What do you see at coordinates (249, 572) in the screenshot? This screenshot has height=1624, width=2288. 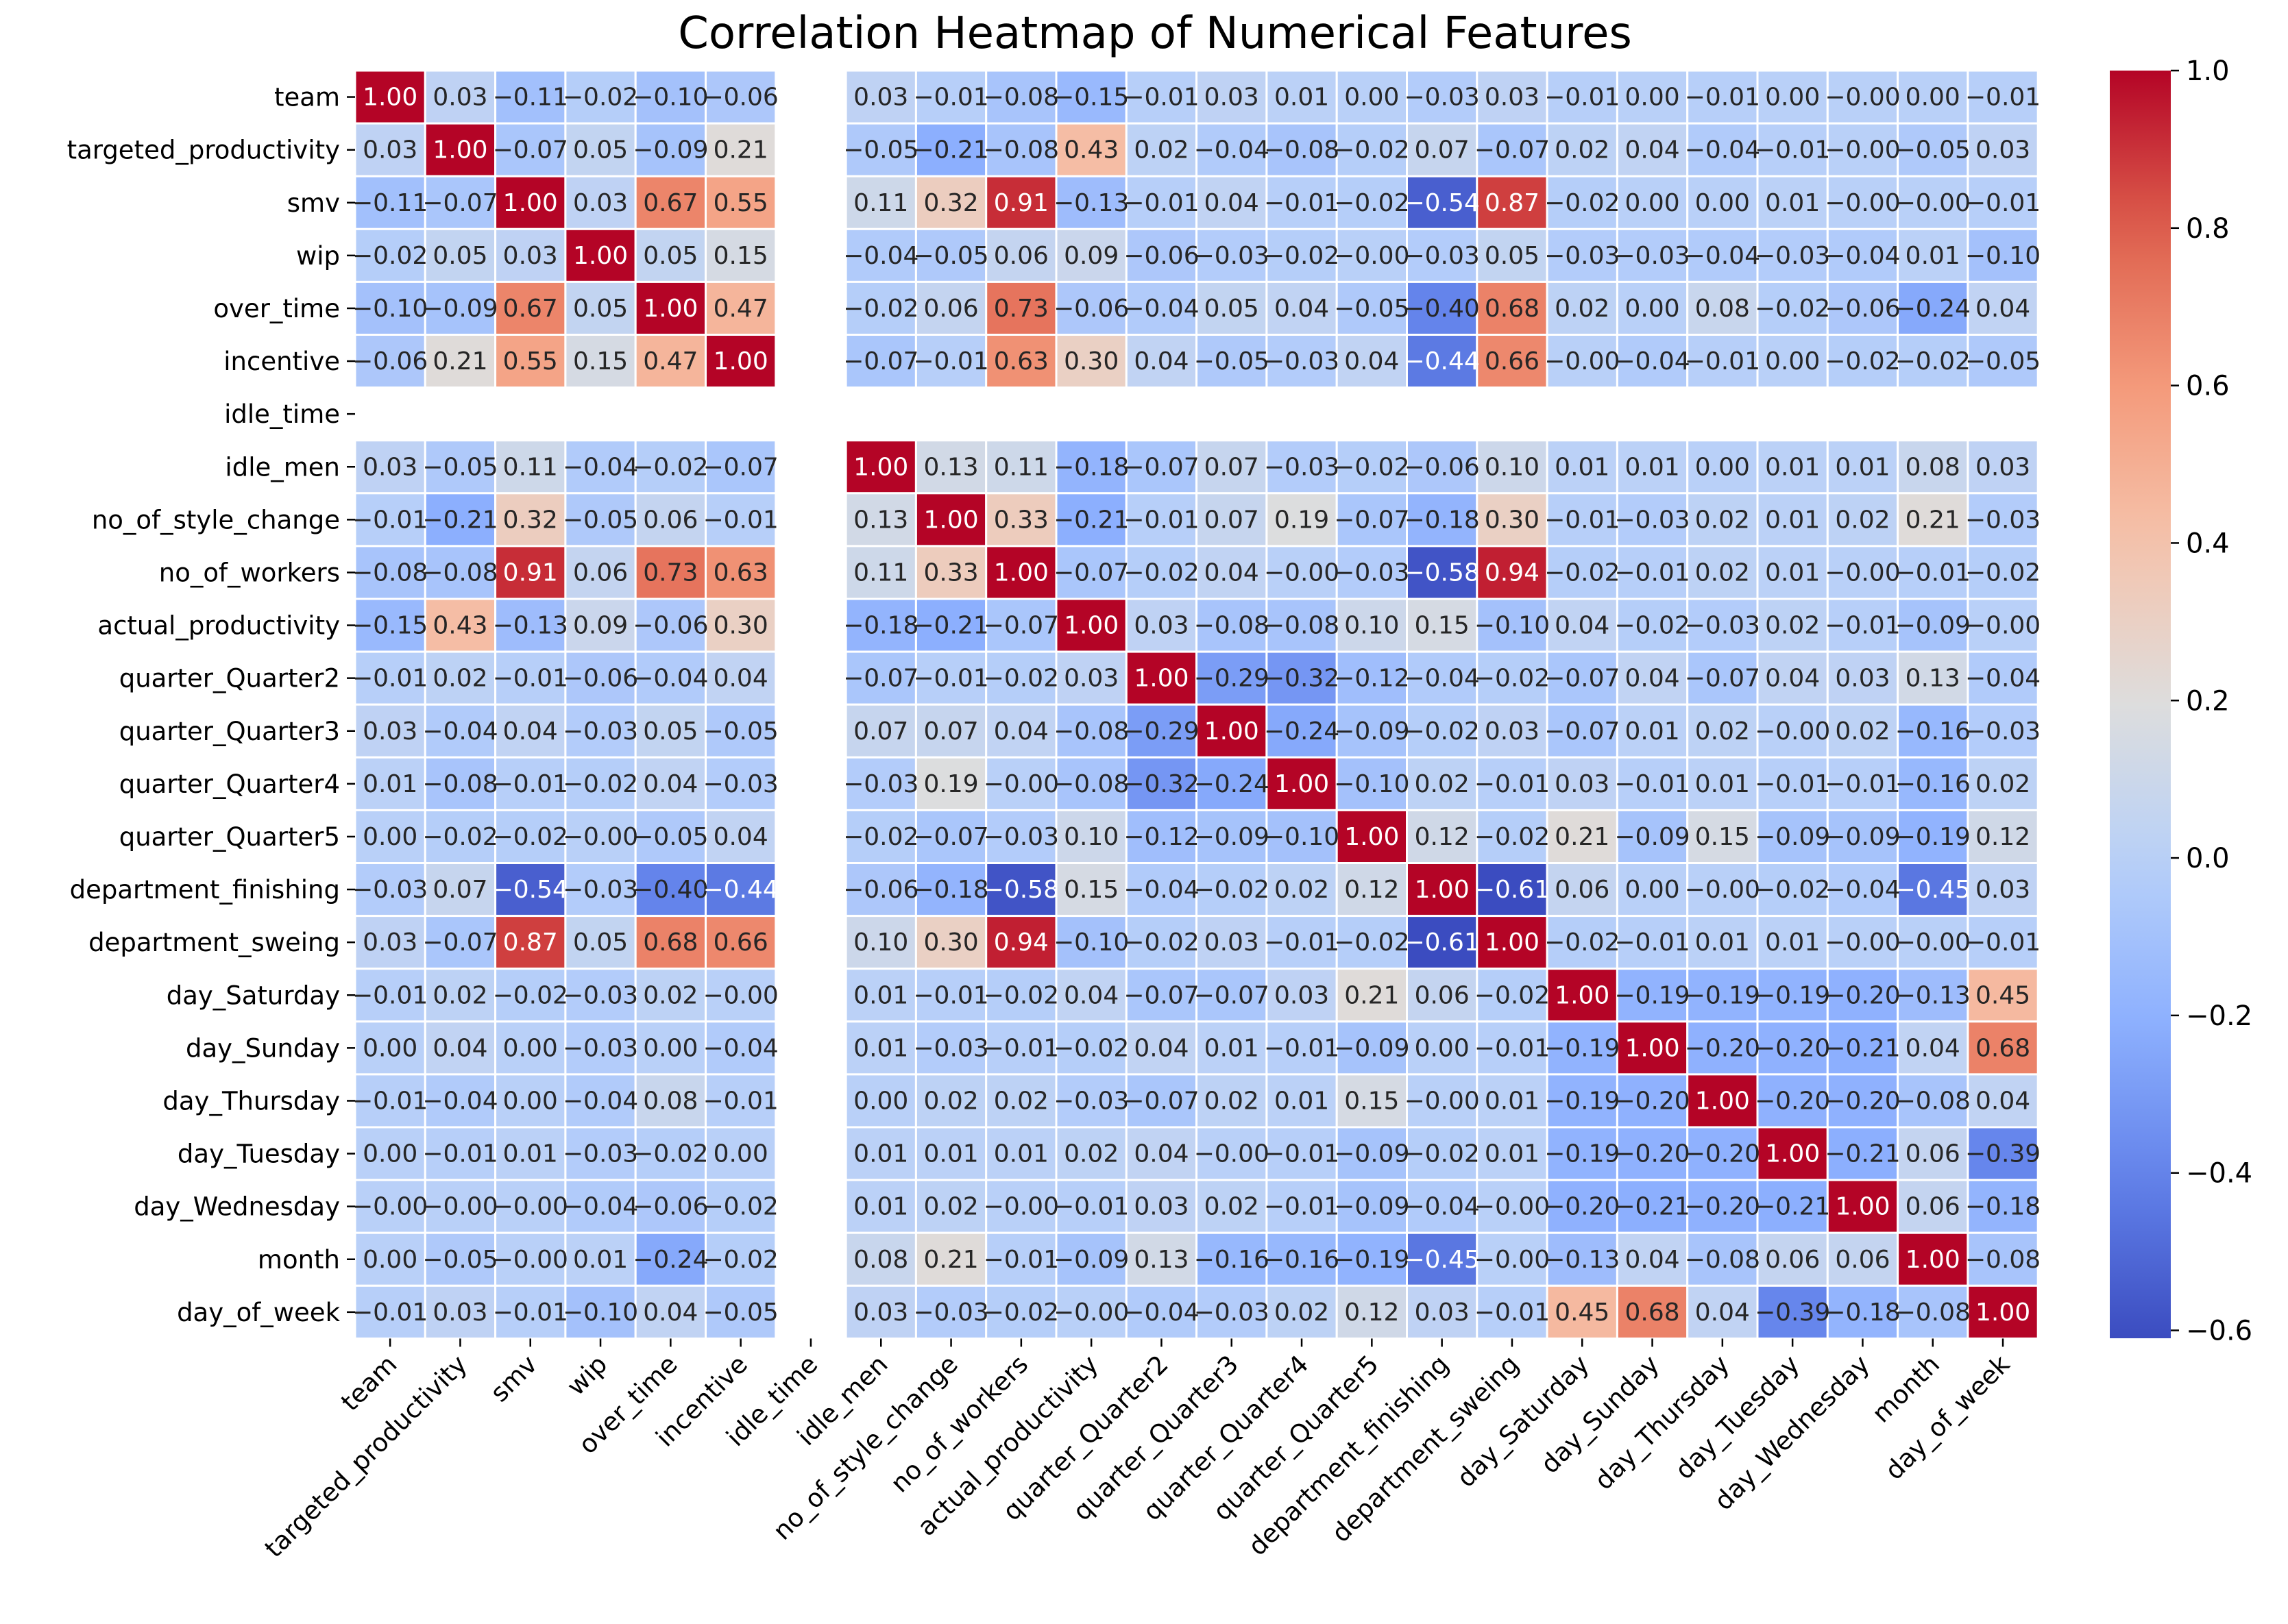 I see `y-tick-label: no_of_workers` at bounding box center [249, 572].